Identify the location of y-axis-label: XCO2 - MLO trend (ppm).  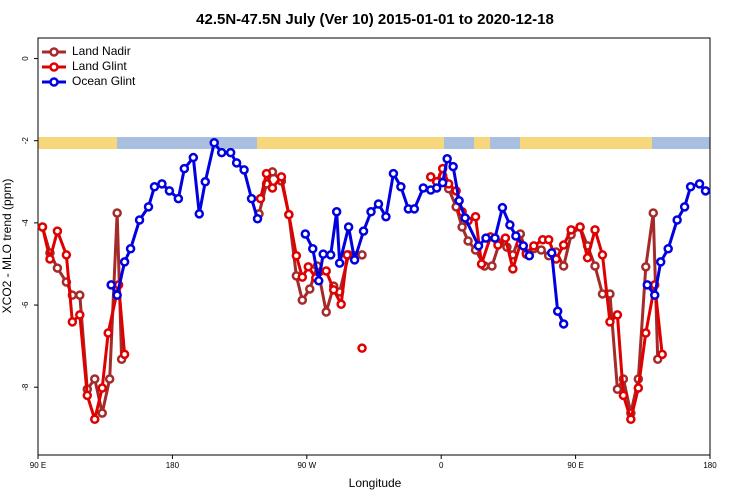
(7, 246).